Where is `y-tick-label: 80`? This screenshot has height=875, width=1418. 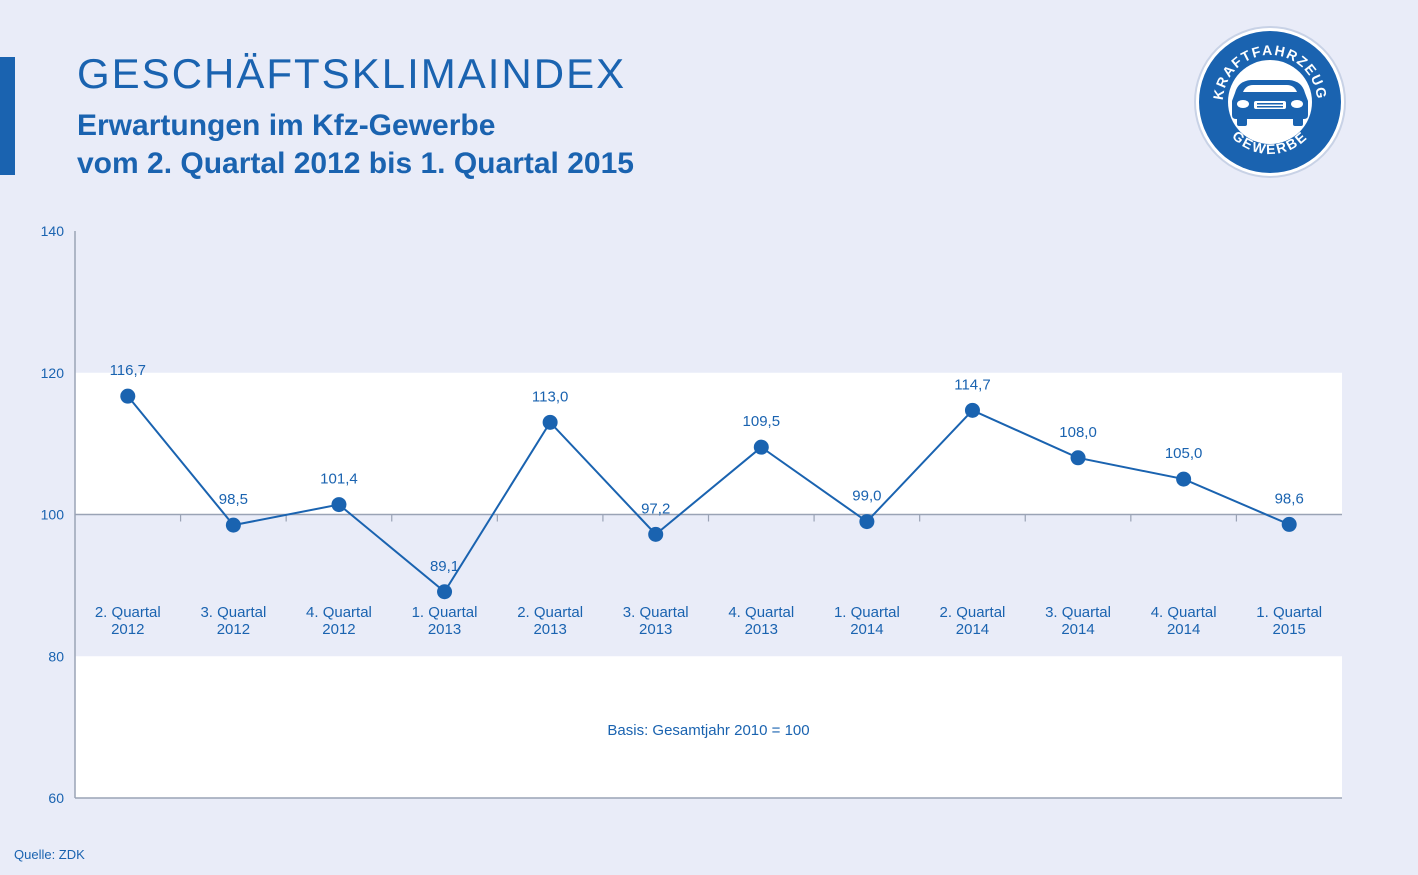
y-tick-label: 80 is located at coordinates (56, 656).